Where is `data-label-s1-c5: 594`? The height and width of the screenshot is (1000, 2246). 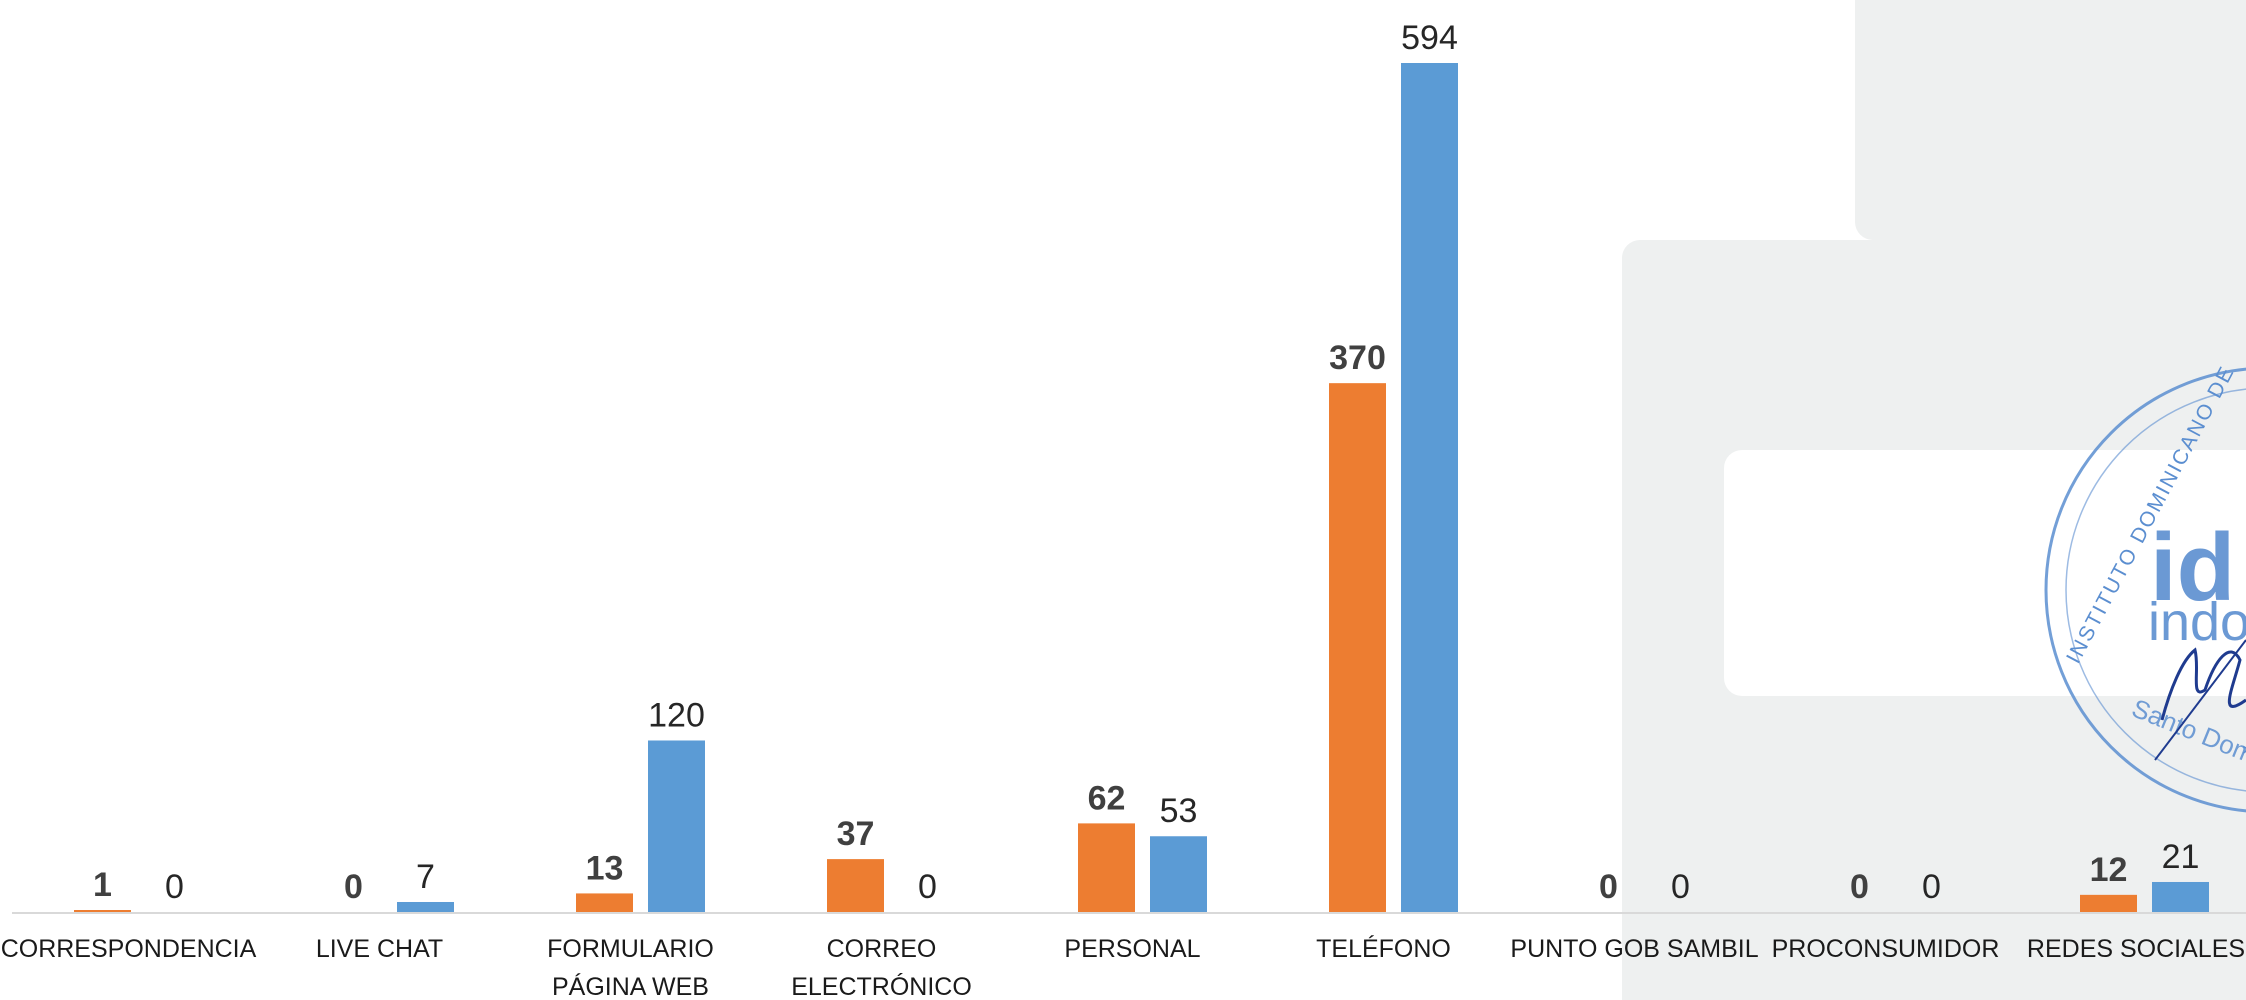 data-label-s1-c5: 594 is located at coordinates (1429, 38).